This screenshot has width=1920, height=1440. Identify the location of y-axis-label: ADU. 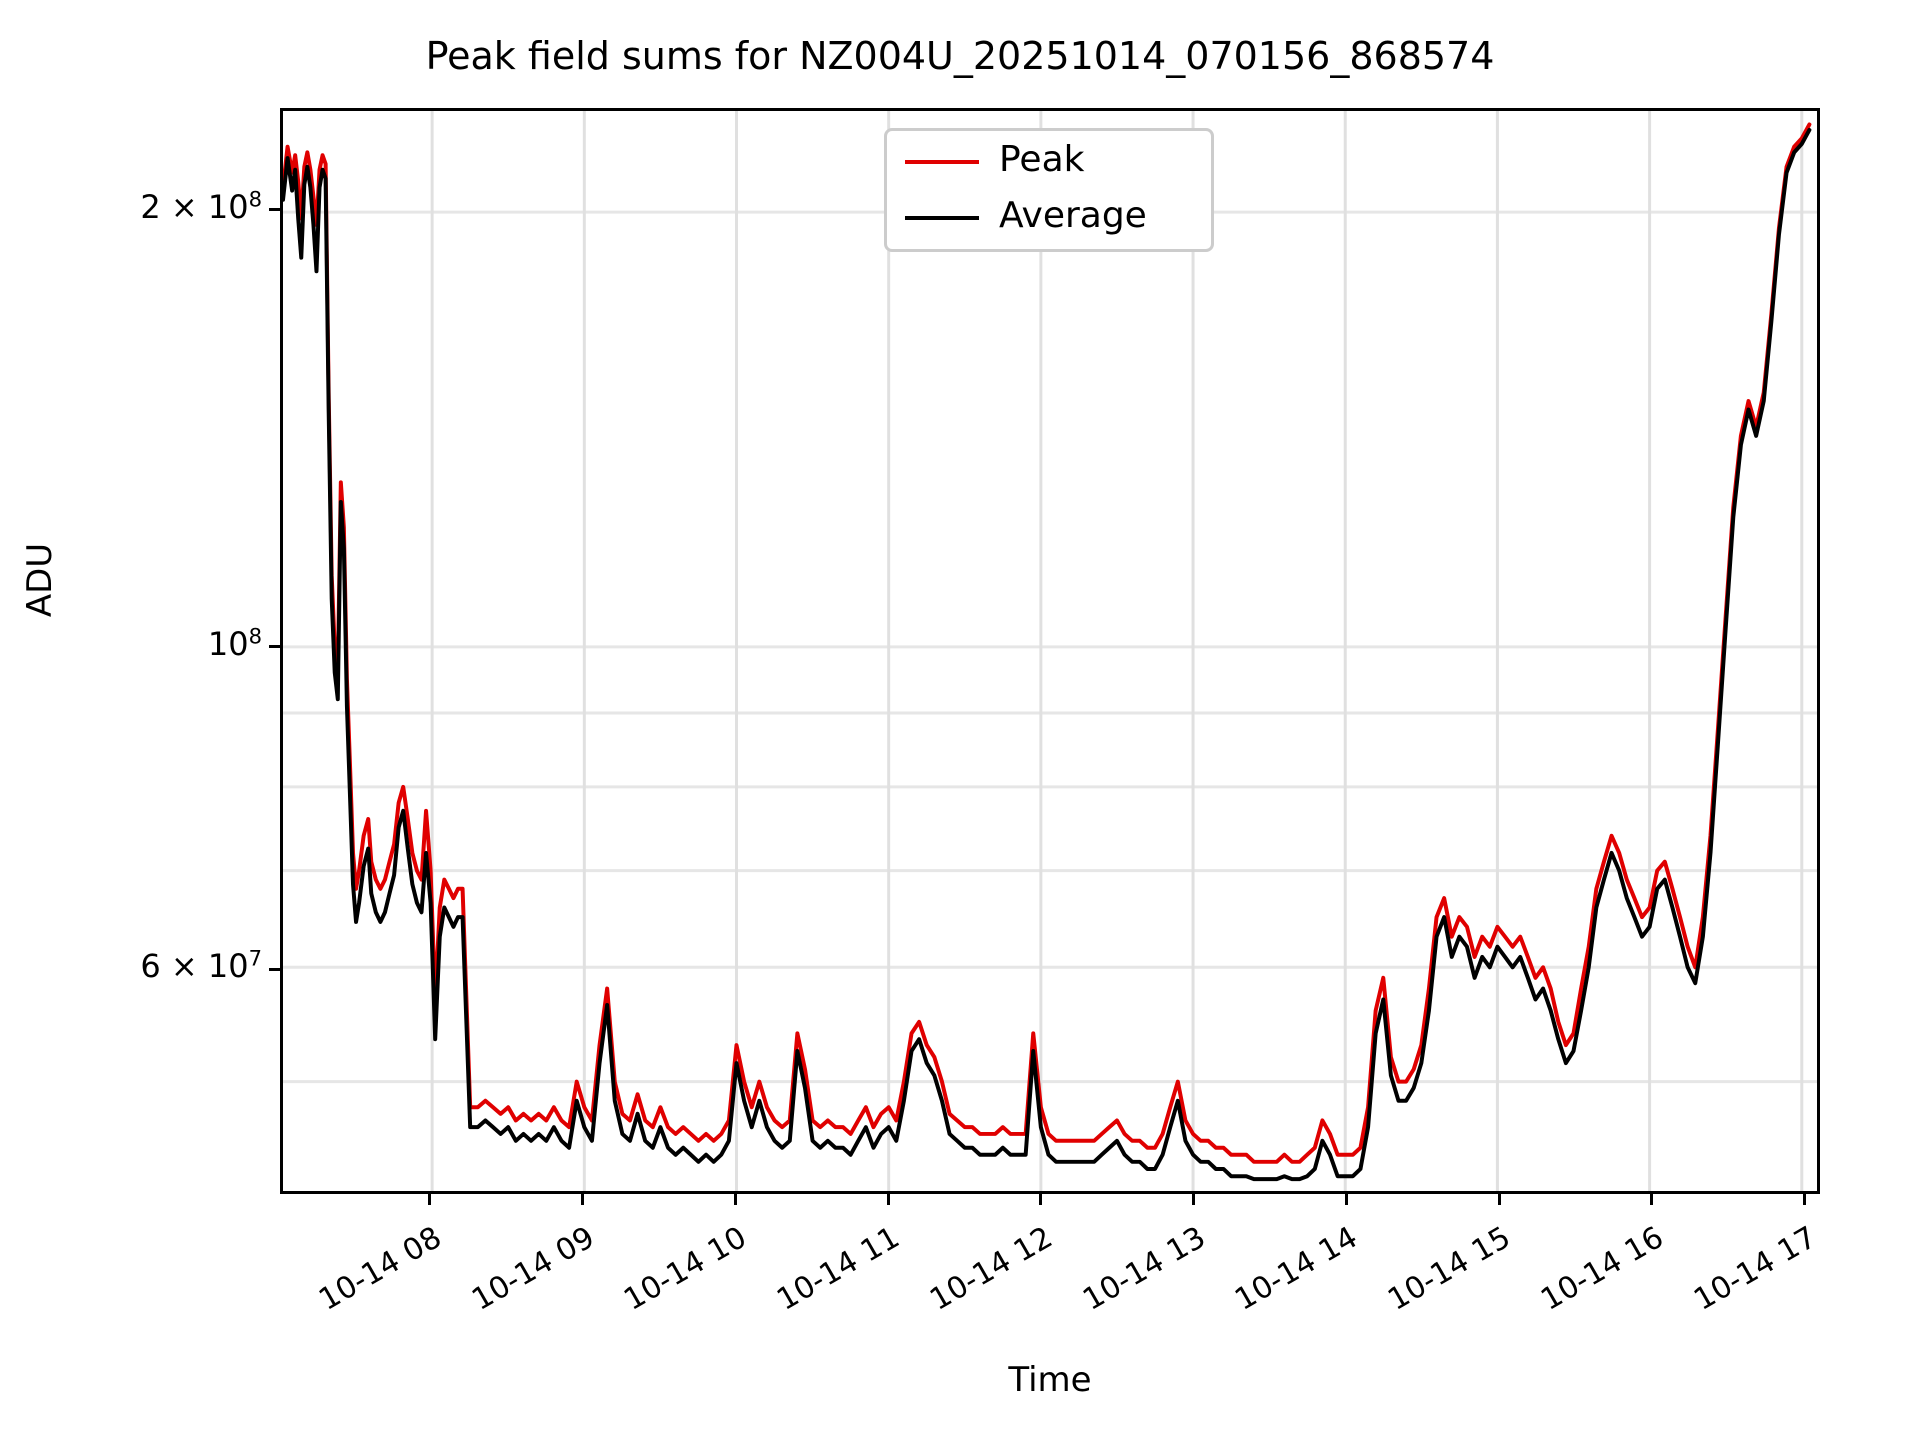
(40, 580).